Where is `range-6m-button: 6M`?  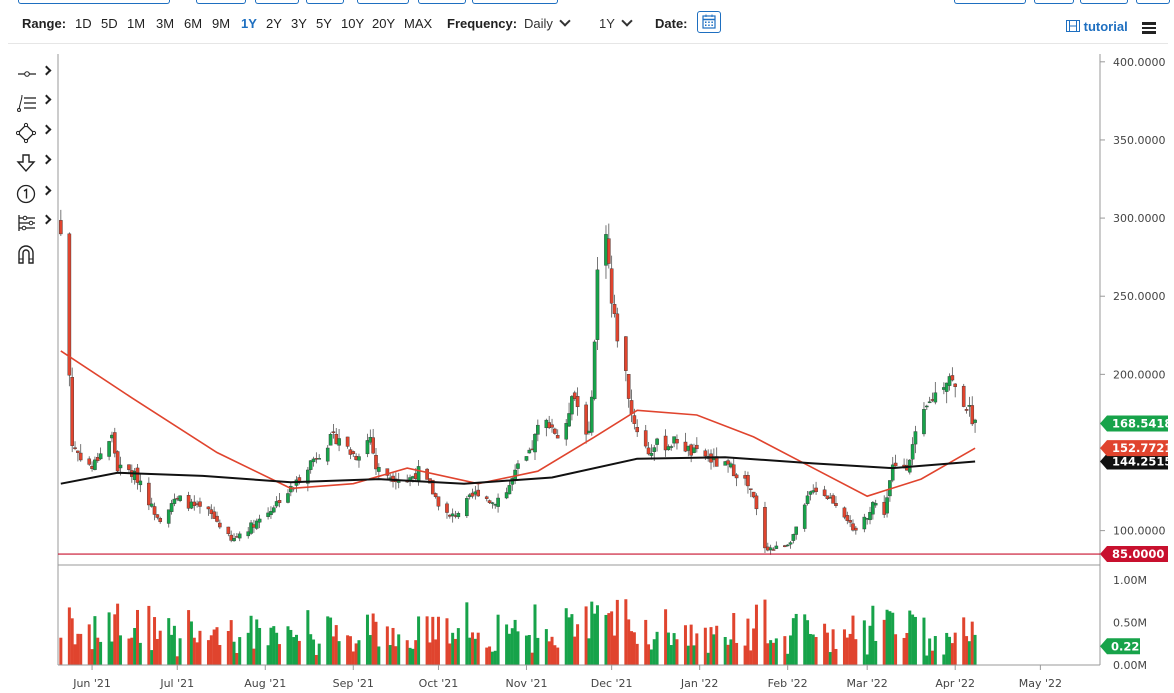 range-6m-button: 6M is located at coordinates (193, 23).